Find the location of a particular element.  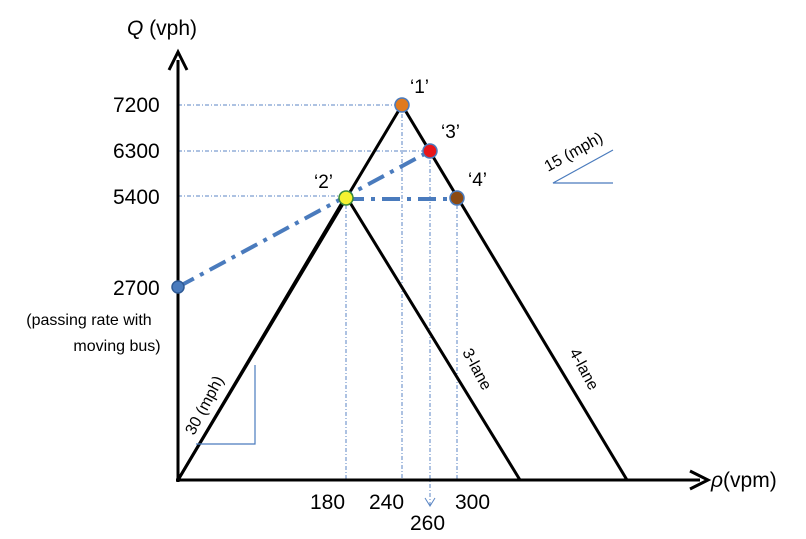

x-axis-unit: (vpm) is located at coordinates (750, 480).